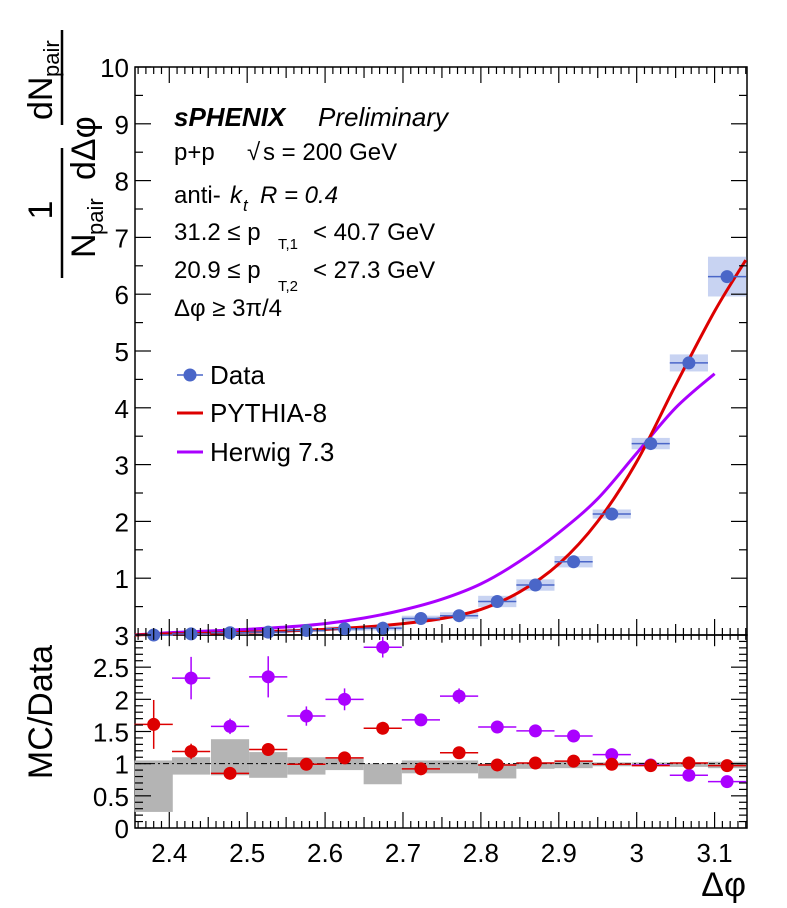 Image resolution: width=787 pixels, height=908 pixels. Describe the element at coordinates (95, 216) in the screenshot. I see `ylabel-npair-sub: pair` at that location.